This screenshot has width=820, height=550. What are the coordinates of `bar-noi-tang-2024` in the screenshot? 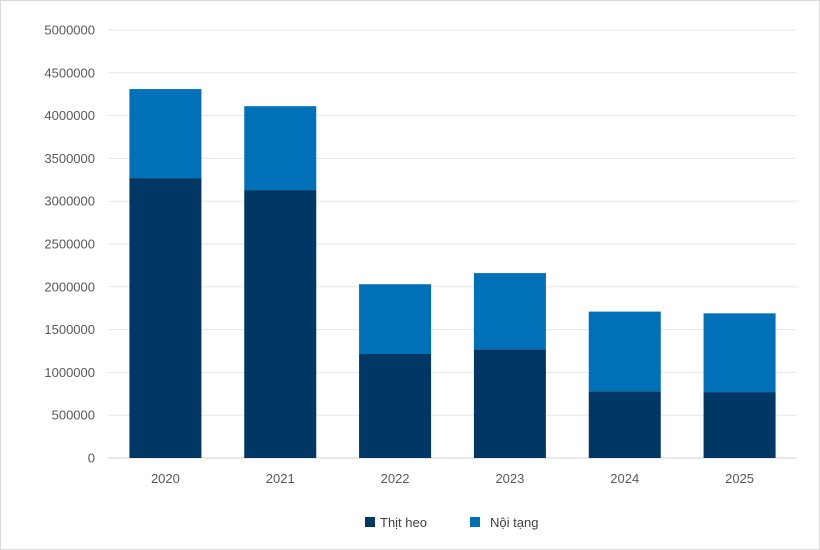 It's located at (624, 351).